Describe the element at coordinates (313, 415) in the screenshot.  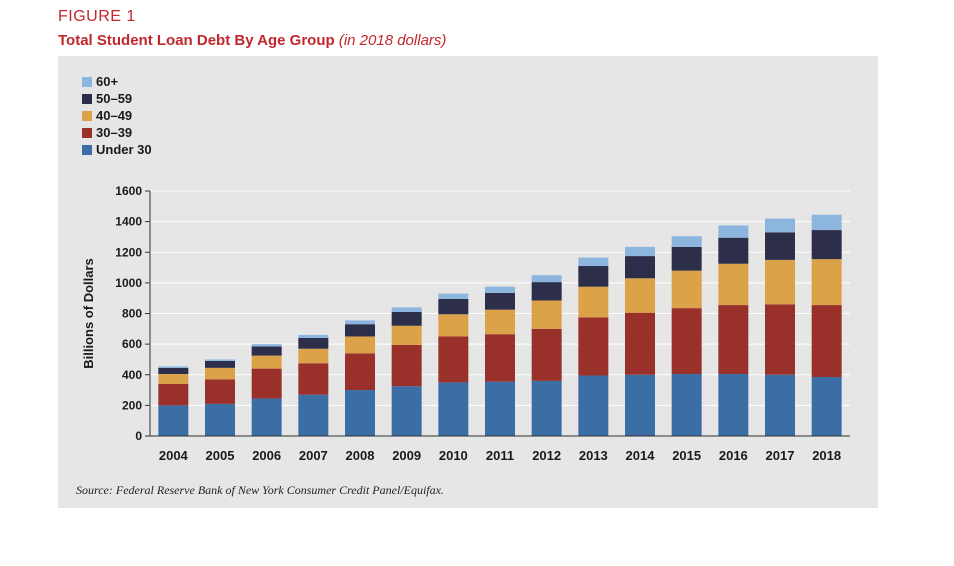
I see `bar-segment-under30-2007` at that location.